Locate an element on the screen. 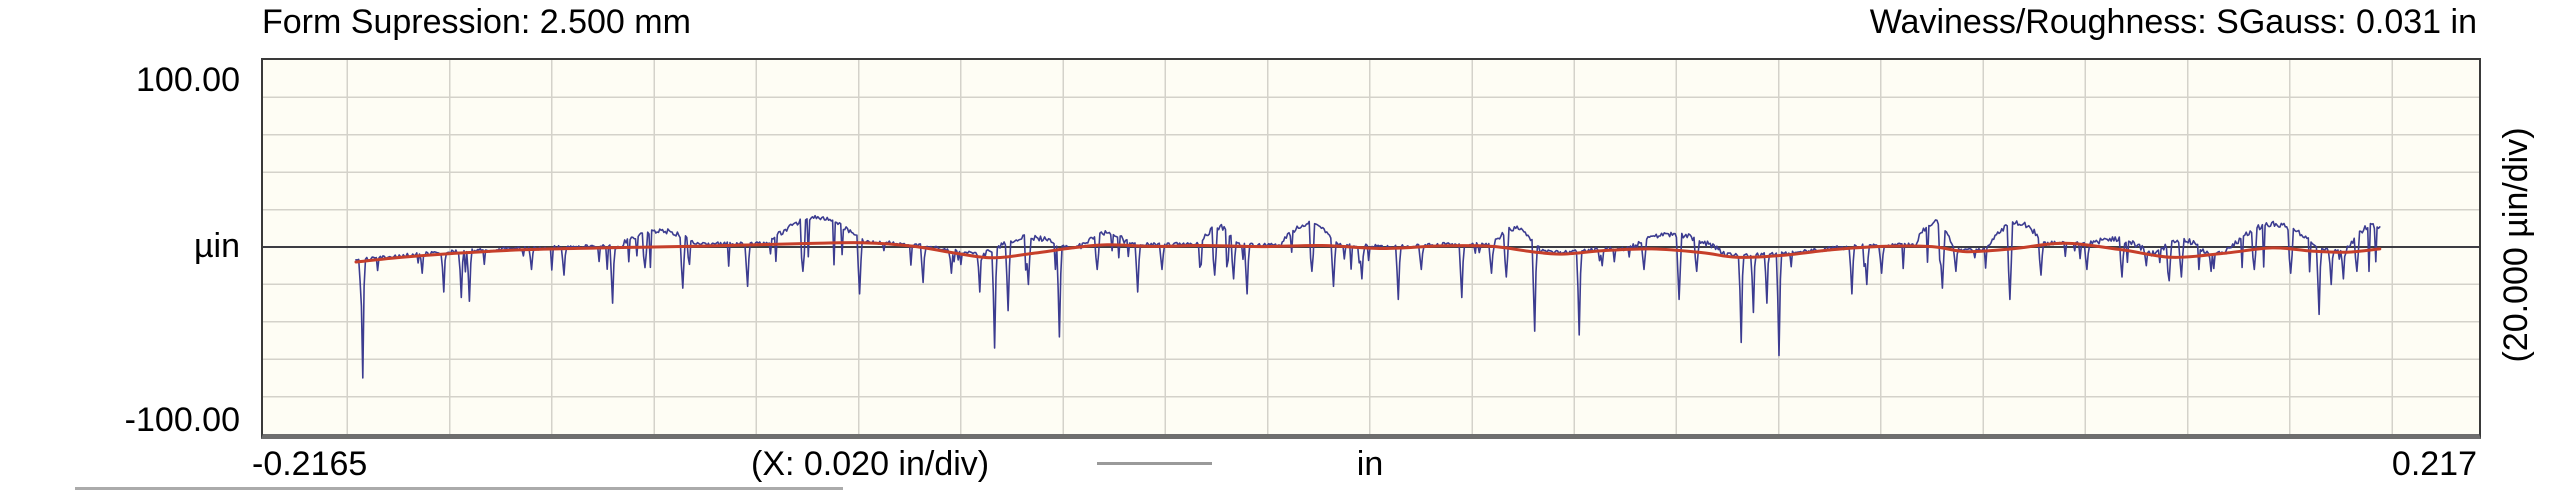 Image resolution: width=2550 pixels, height=491 pixels. x-axis-max-label: 0.217 is located at coordinates (2434, 464).